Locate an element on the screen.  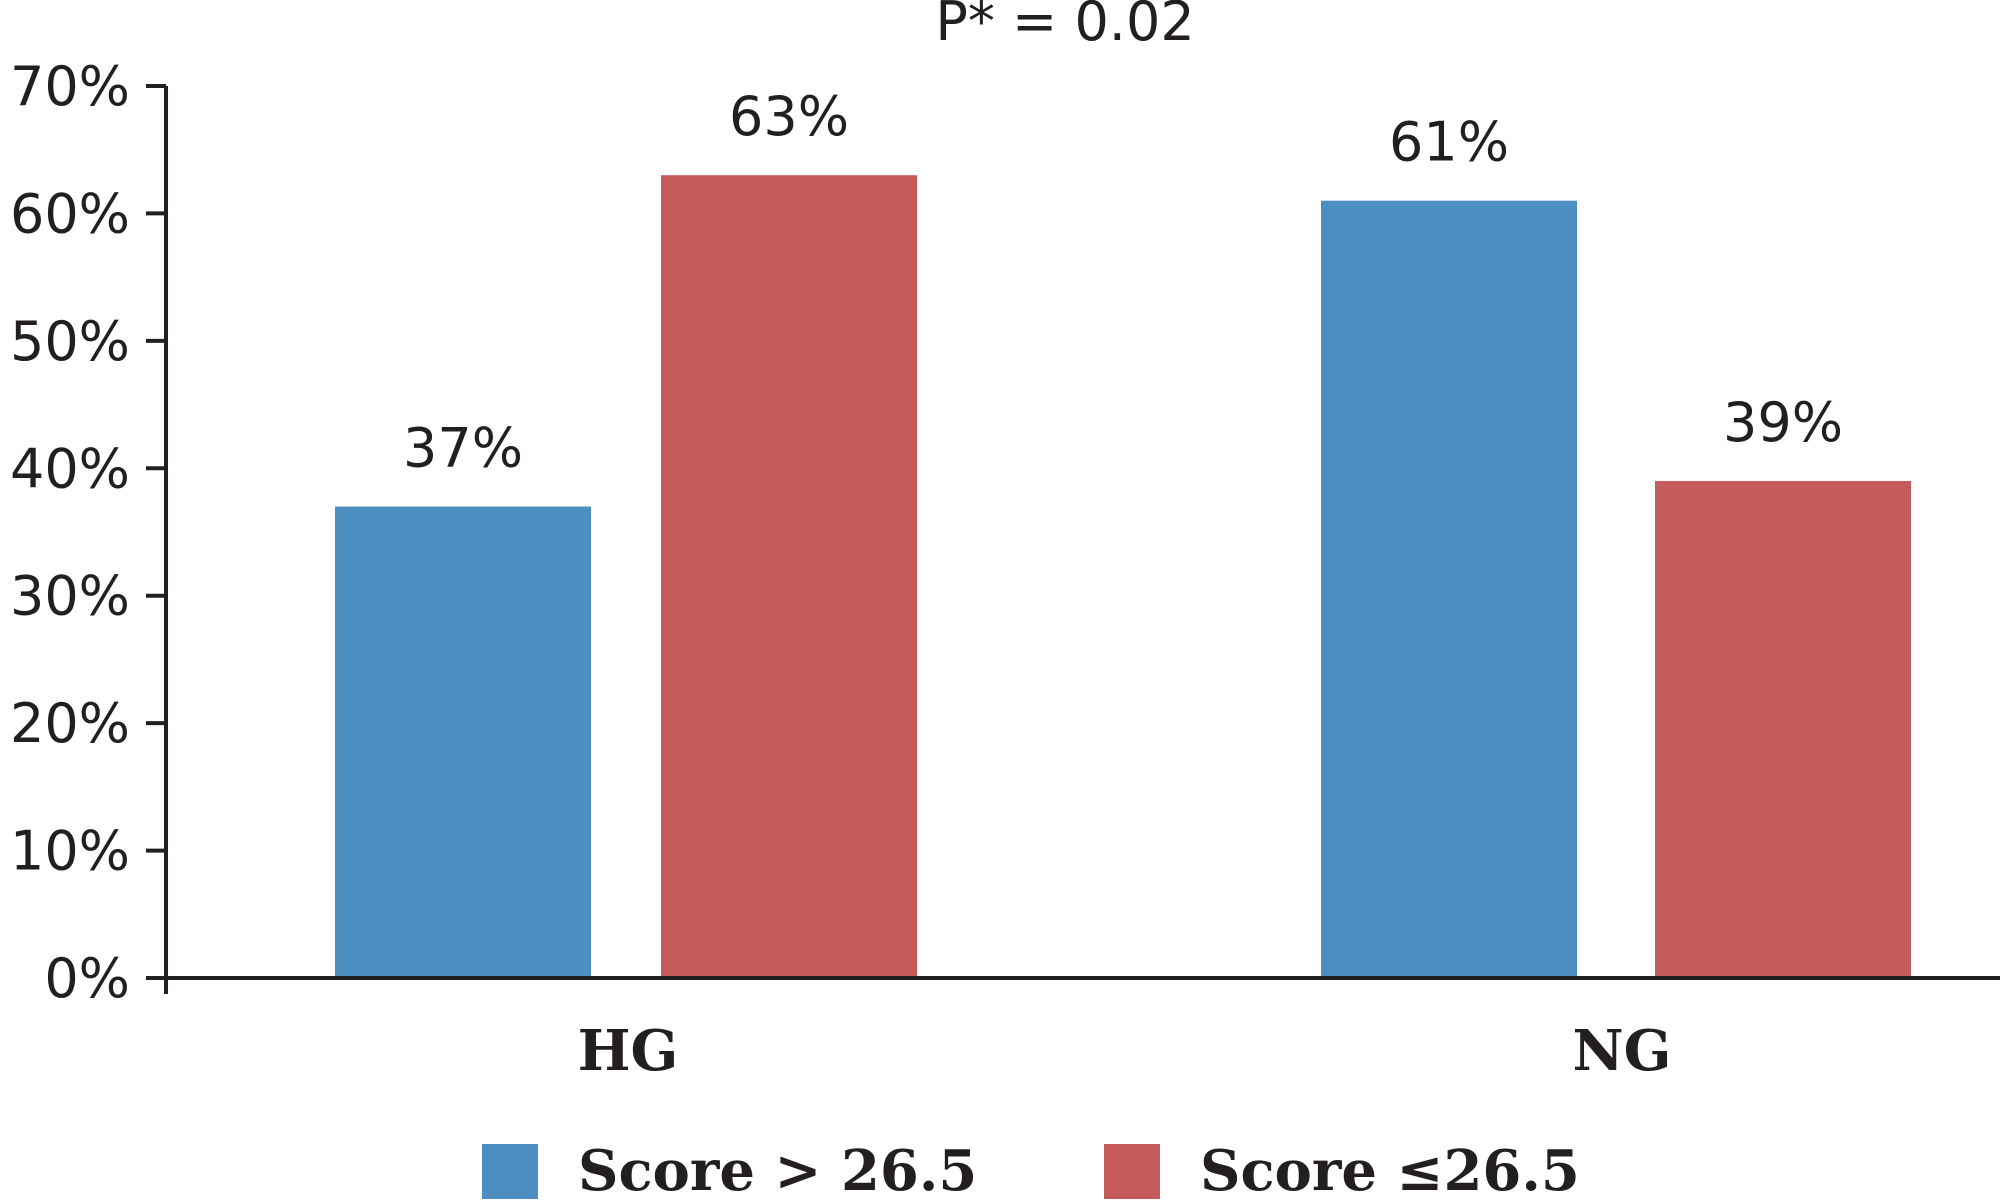
legend-label-2: Score ≤26.5 is located at coordinates (1390, 1168).